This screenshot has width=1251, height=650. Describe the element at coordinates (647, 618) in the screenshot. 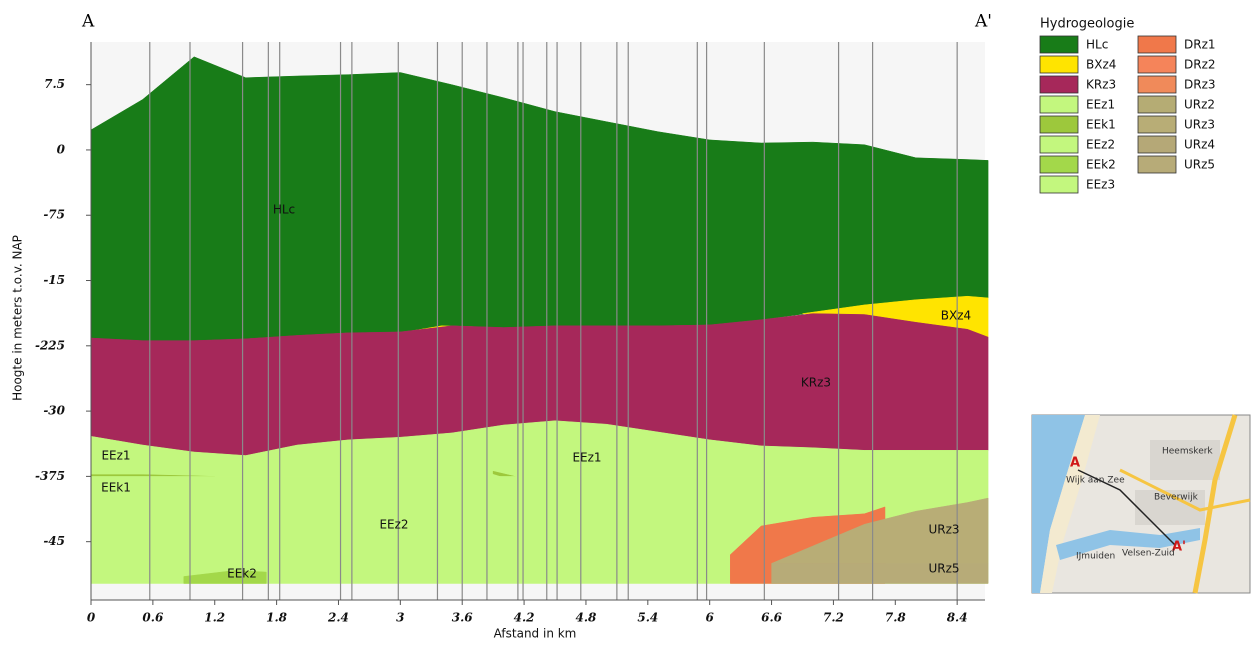

I see `x-tick-label: 5.4` at that location.